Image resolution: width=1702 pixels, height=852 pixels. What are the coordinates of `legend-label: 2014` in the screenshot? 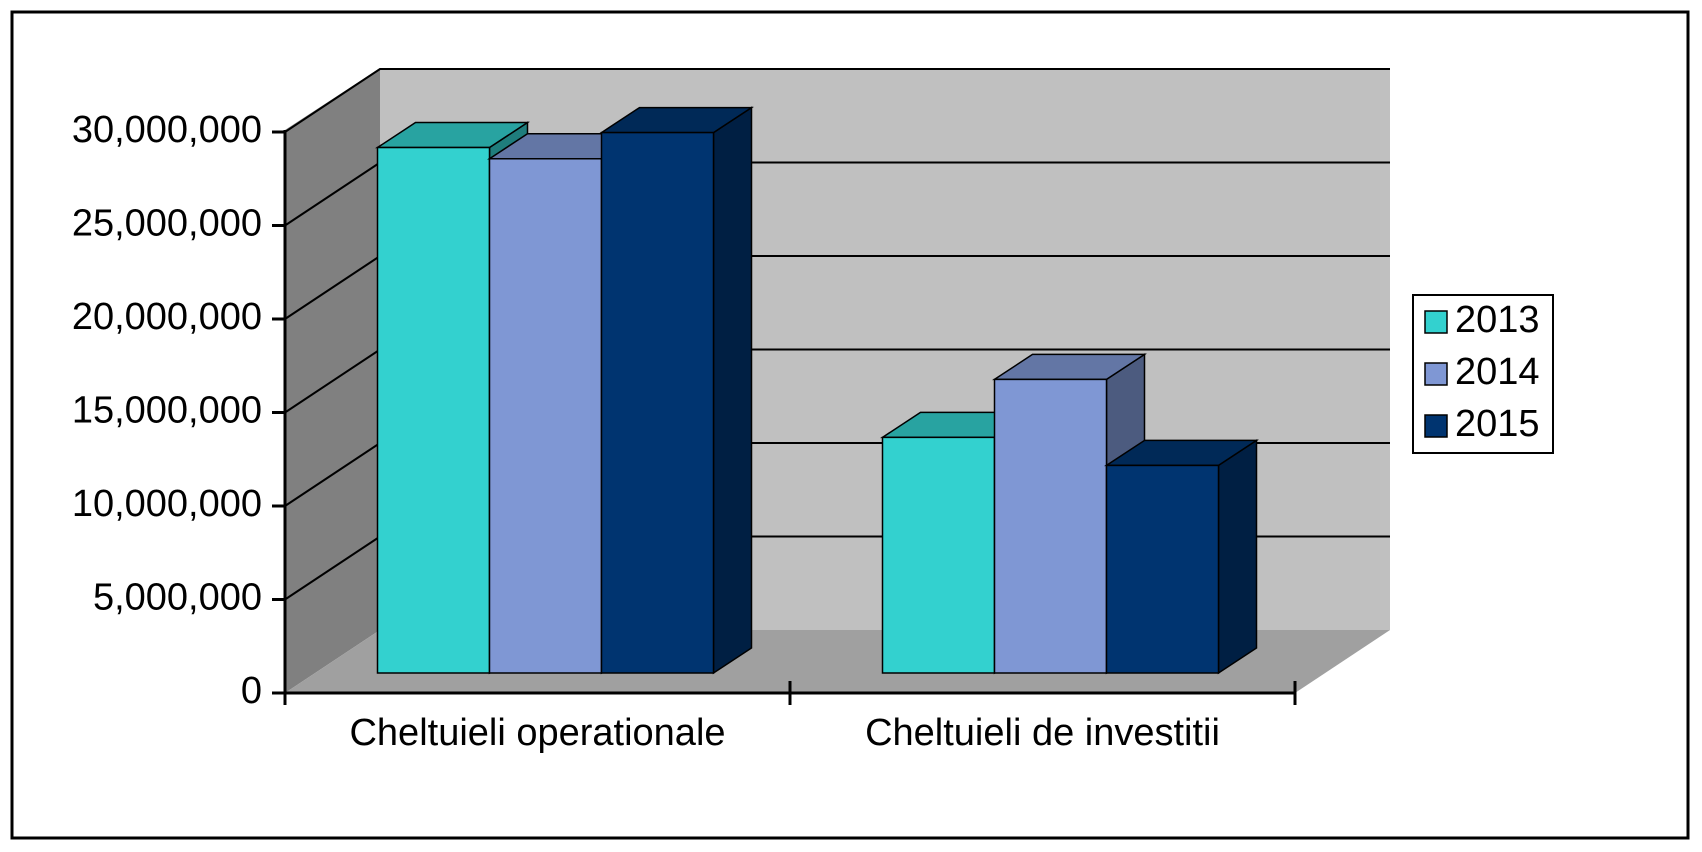 It's located at (1497, 372).